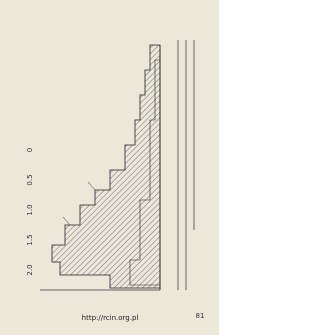 Image resolution: width=320 pixels, height=335 pixels. What do you see at coordinates (30, 209) in the screenshot?
I see `tick-label: 1.0` at bounding box center [30, 209].